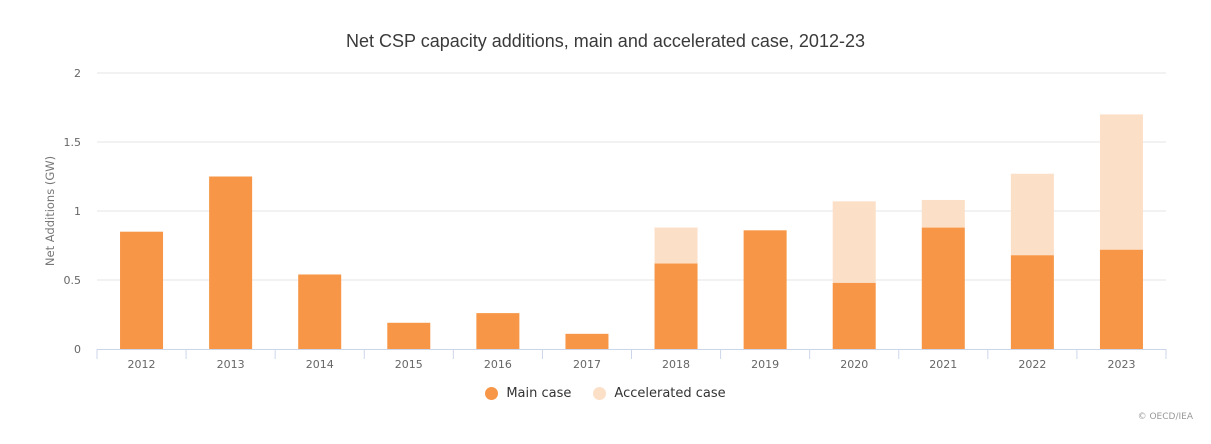 Image resolution: width=1211 pixels, height=444 pixels. What do you see at coordinates (670, 393) in the screenshot?
I see `legend-label-accelerated-case: Accelerated case` at bounding box center [670, 393].